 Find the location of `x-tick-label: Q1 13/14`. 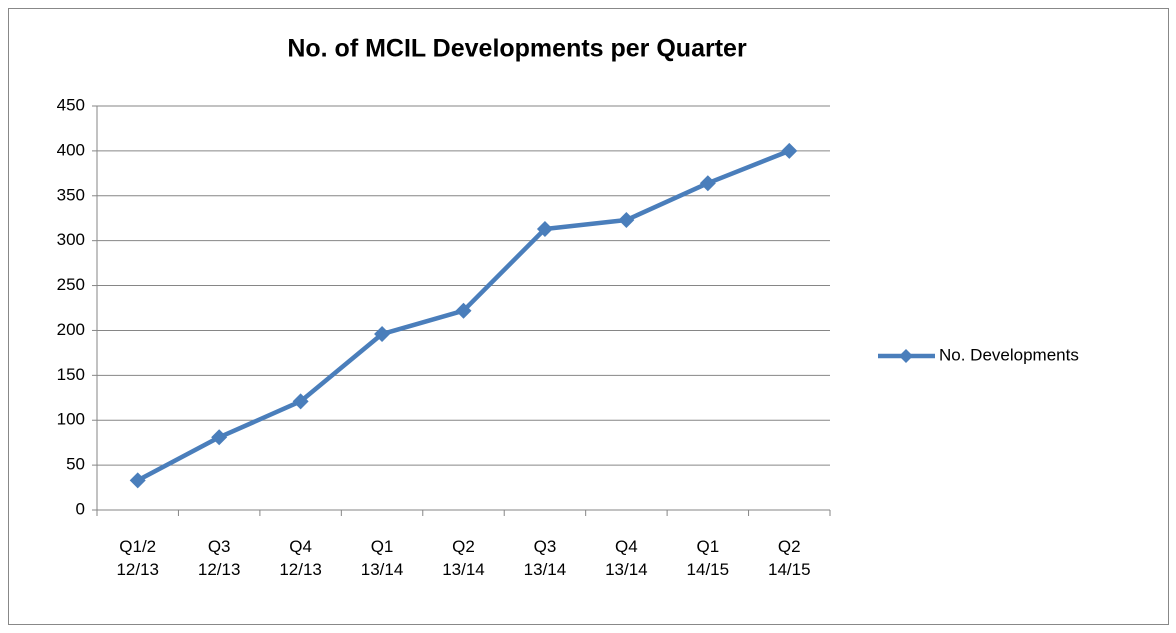

x-tick-label: Q1 13/14 is located at coordinates (382, 558).